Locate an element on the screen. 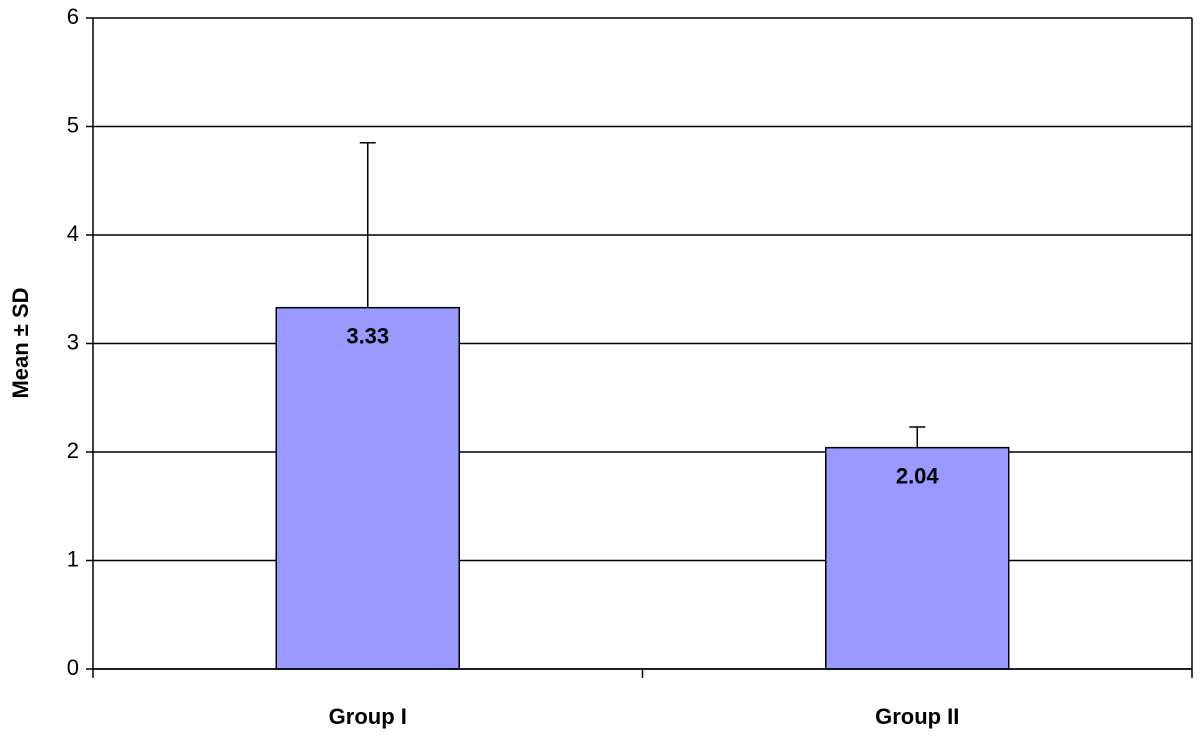 This screenshot has width=1200, height=738. x-tick-label: Group I is located at coordinates (368, 716).